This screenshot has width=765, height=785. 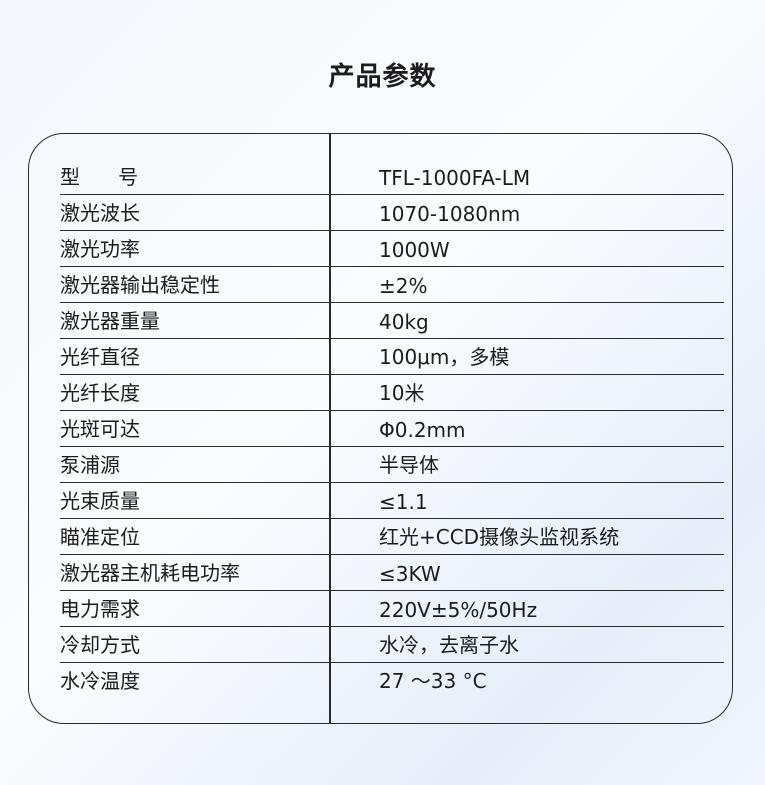 I want to click on table-row: 瞄准定位 红光+CCD摄像头监视系统, so click(x=392, y=536).